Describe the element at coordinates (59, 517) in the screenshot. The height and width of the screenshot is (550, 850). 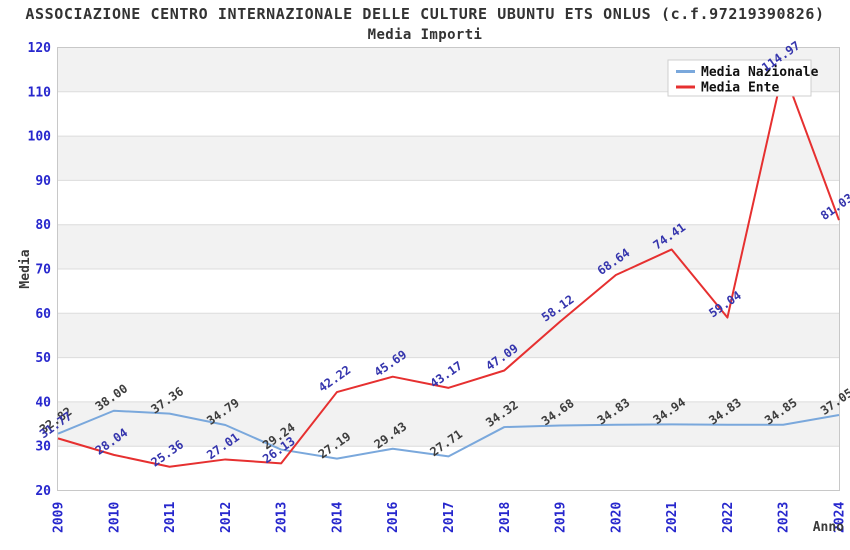
I see `x-tick-label: 2009` at that location.